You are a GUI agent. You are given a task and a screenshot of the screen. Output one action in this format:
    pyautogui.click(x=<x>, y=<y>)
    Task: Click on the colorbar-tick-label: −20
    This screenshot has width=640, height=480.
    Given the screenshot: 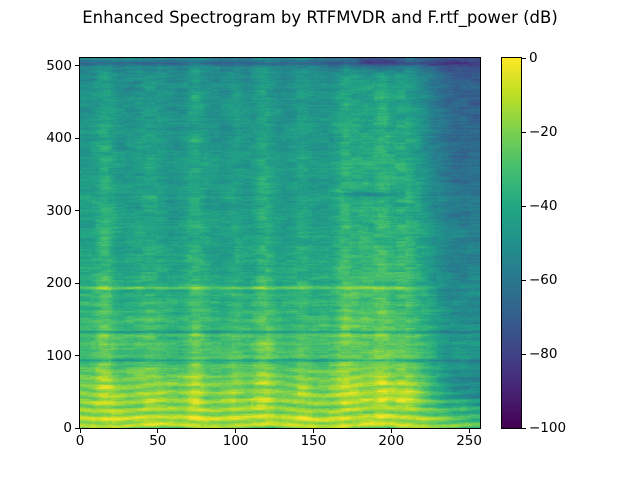 What is the action you would take?
    pyautogui.click(x=543, y=132)
    